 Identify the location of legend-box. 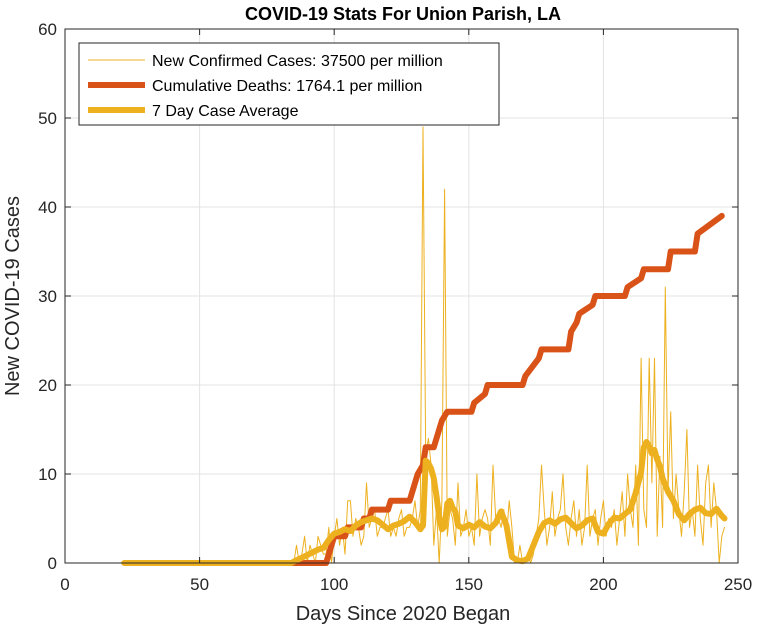
(289, 84).